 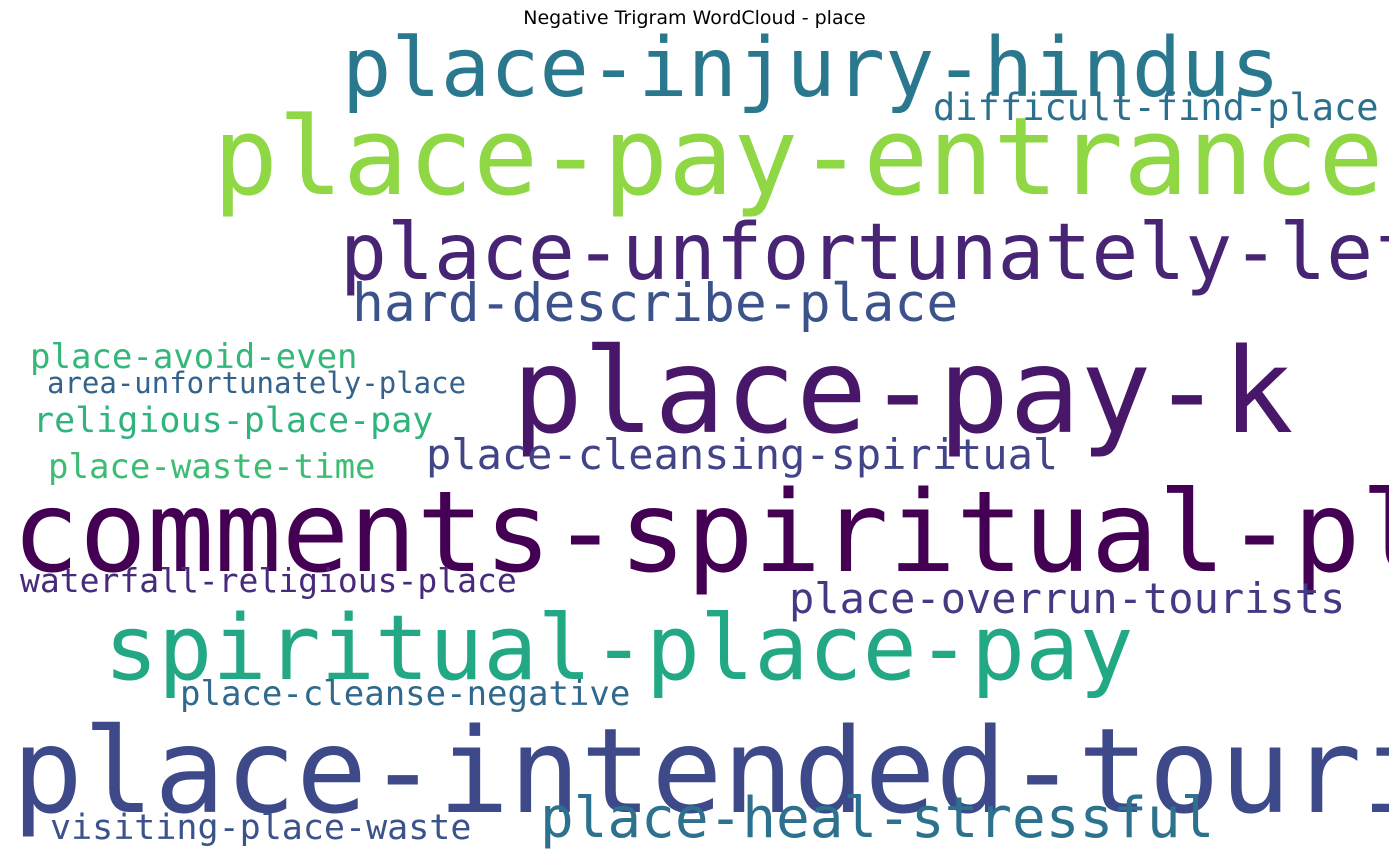 I want to click on word-cloud-term: place-unfortunately-left, so click(x=864, y=253).